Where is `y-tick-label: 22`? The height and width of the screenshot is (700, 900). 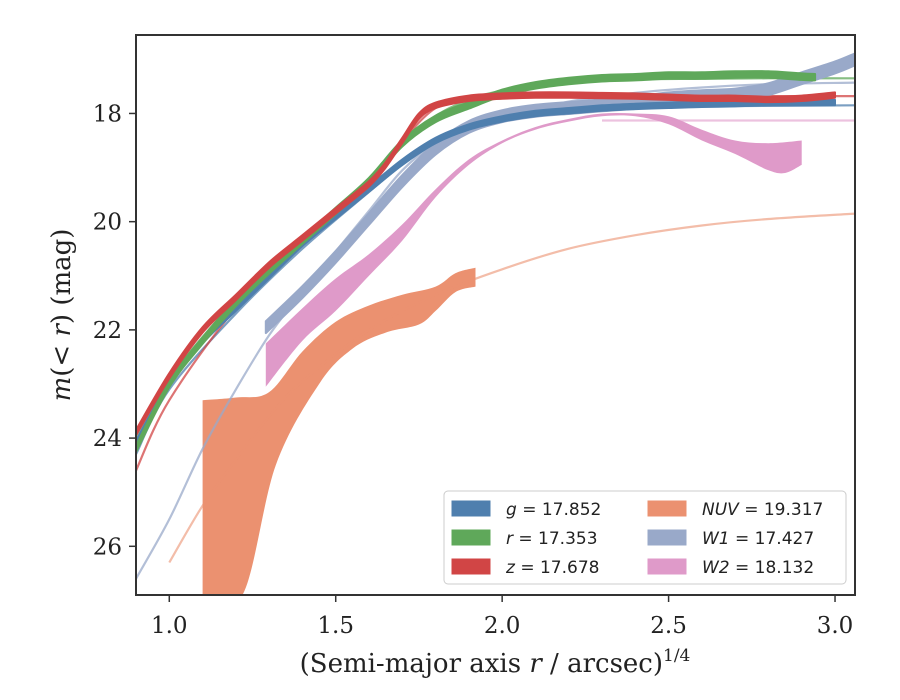 y-tick-label: 22 is located at coordinates (107, 331).